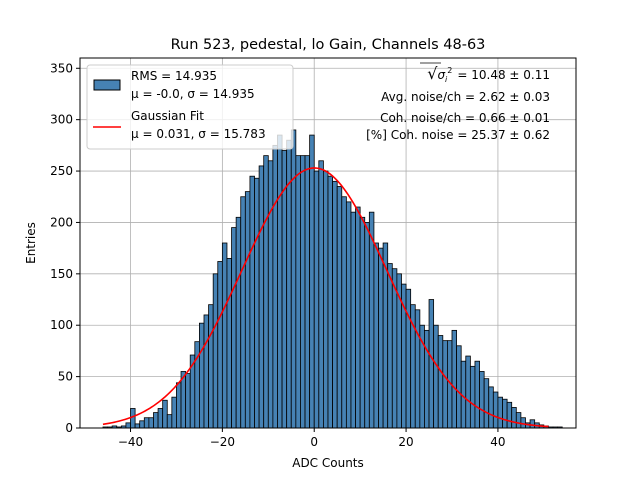 Image resolution: width=640 pixels, height=480 pixels. I want to click on x-tick-label: 20, so click(405, 442).